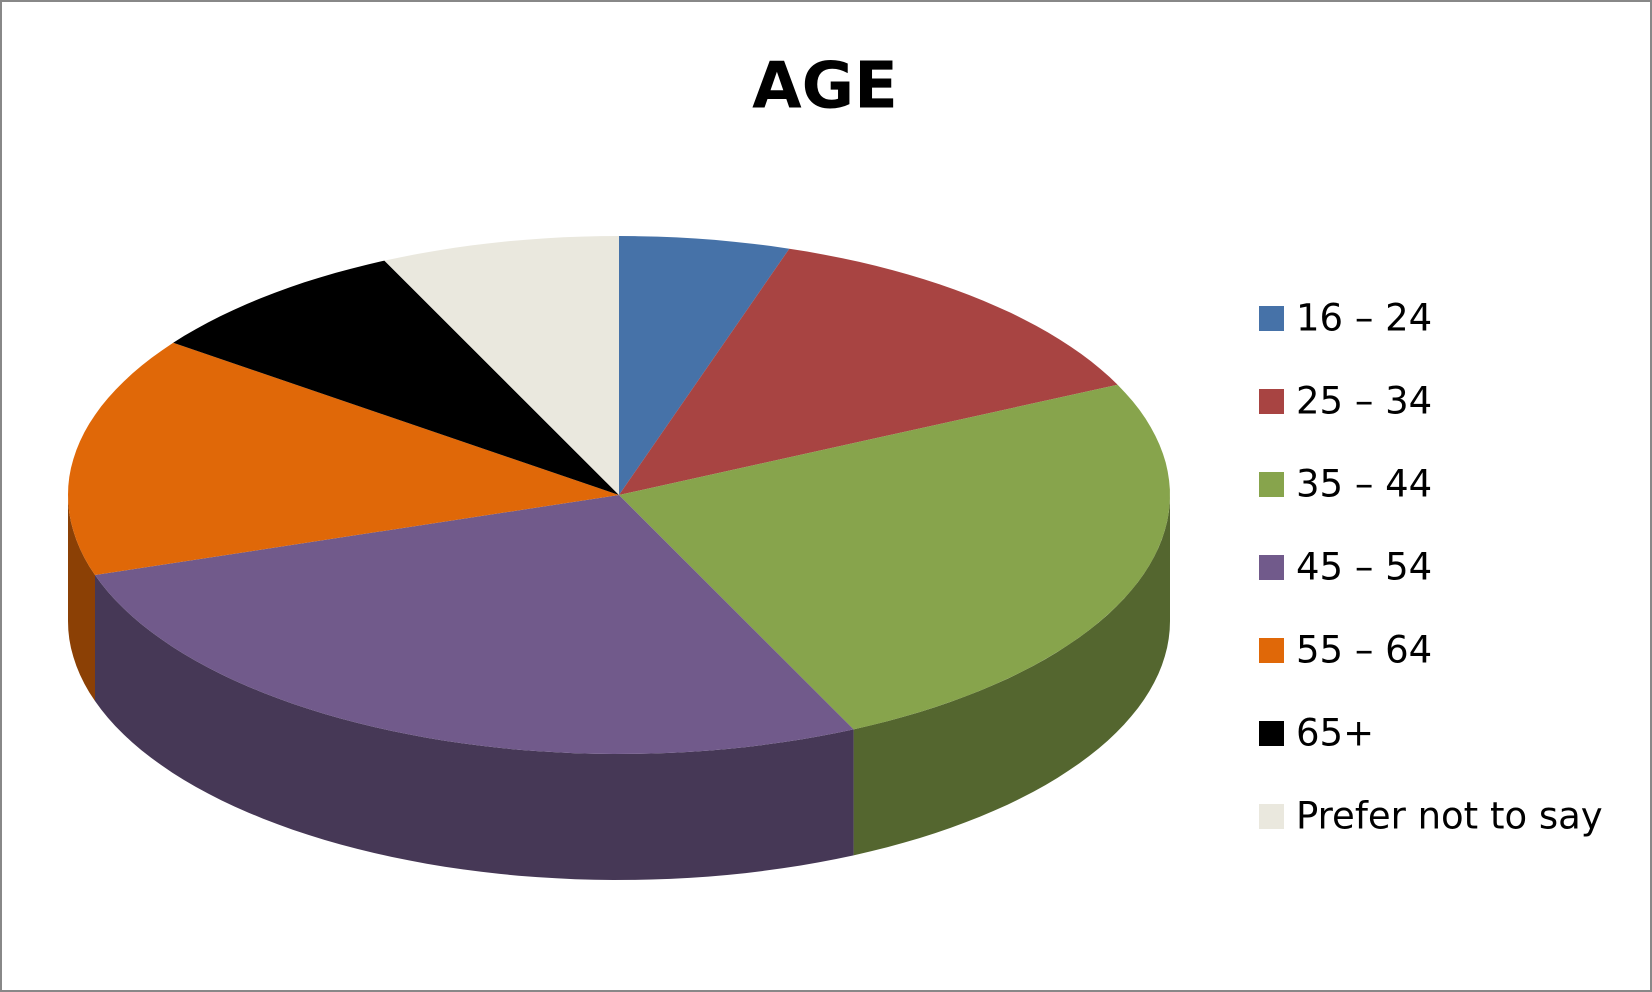  What do you see at coordinates (1364, 401) in the screenshot?
I see `legend-label: 25 – 34` at bounding box center [1364, 401].